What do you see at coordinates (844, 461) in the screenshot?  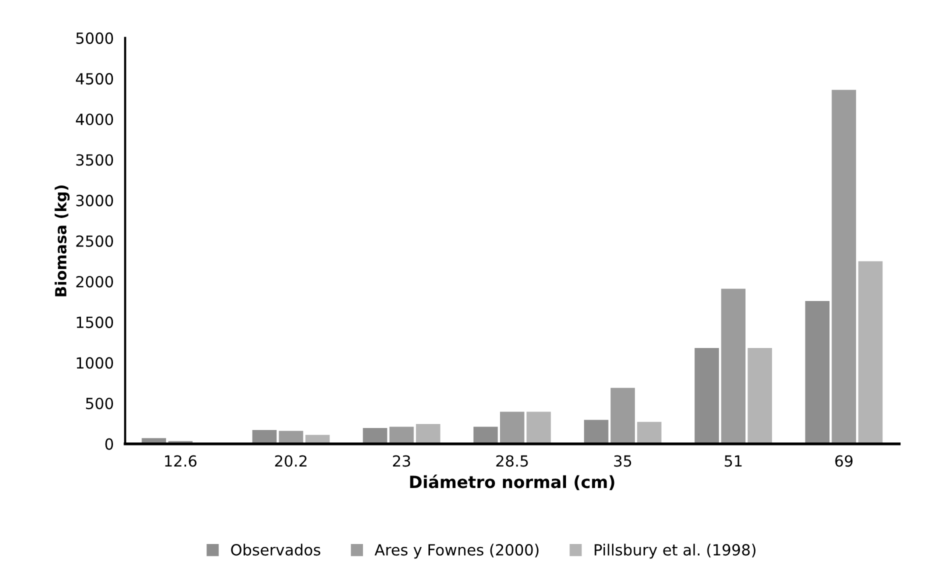 I see `x-tick-label: 69` at bounding box center [844, 461].